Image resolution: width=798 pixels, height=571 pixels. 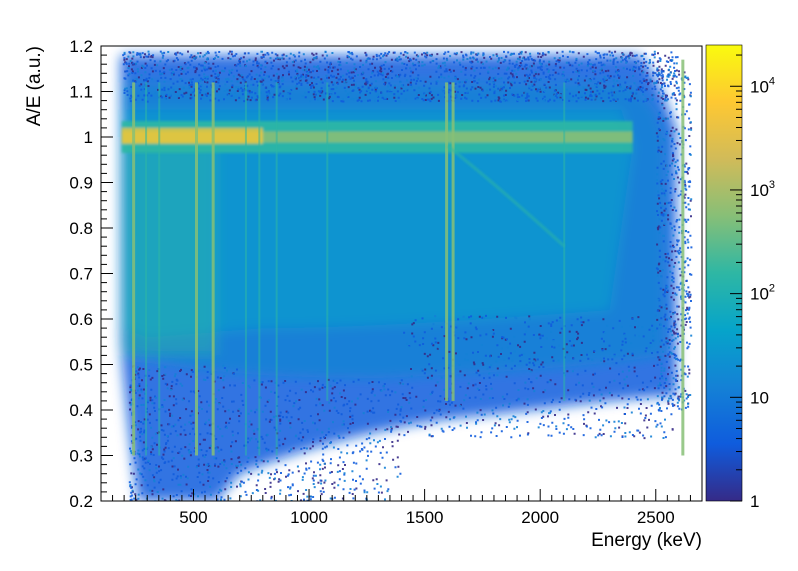 I want to click on diagonal-feature, so click(x=506, y=196).